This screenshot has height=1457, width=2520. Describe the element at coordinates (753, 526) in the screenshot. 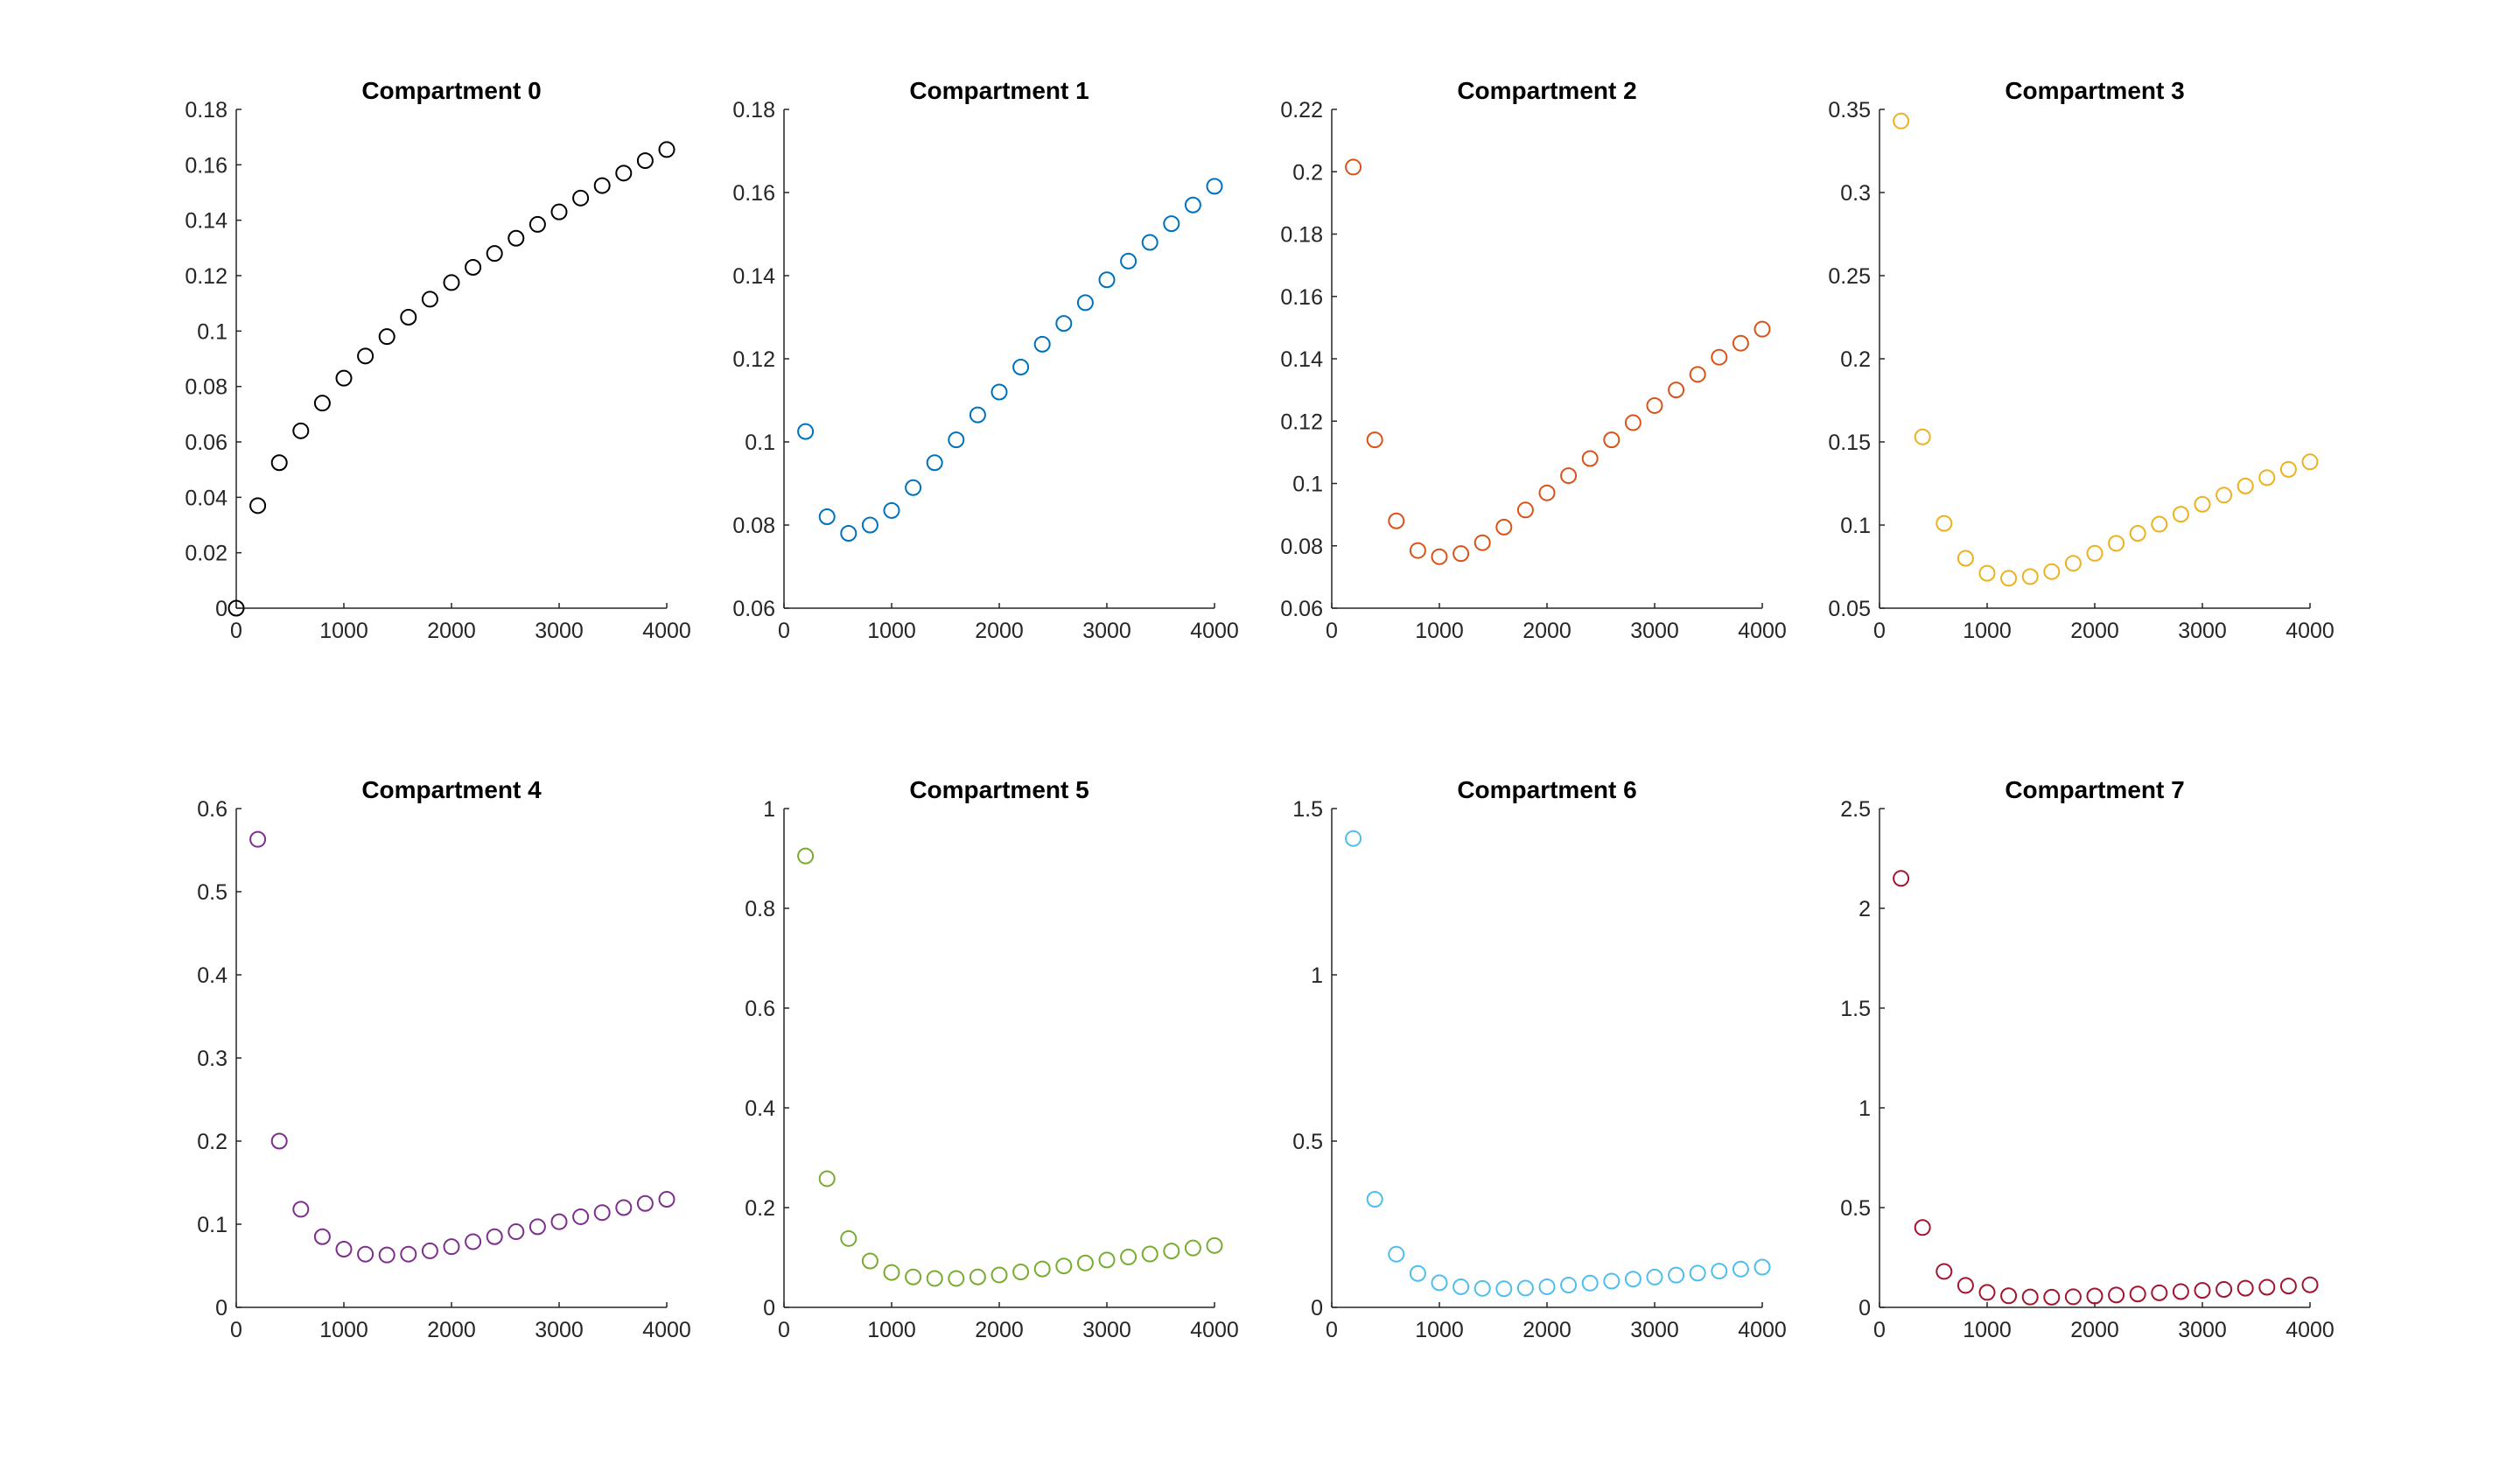

I see `y-tick-label: 0.08` at that location.